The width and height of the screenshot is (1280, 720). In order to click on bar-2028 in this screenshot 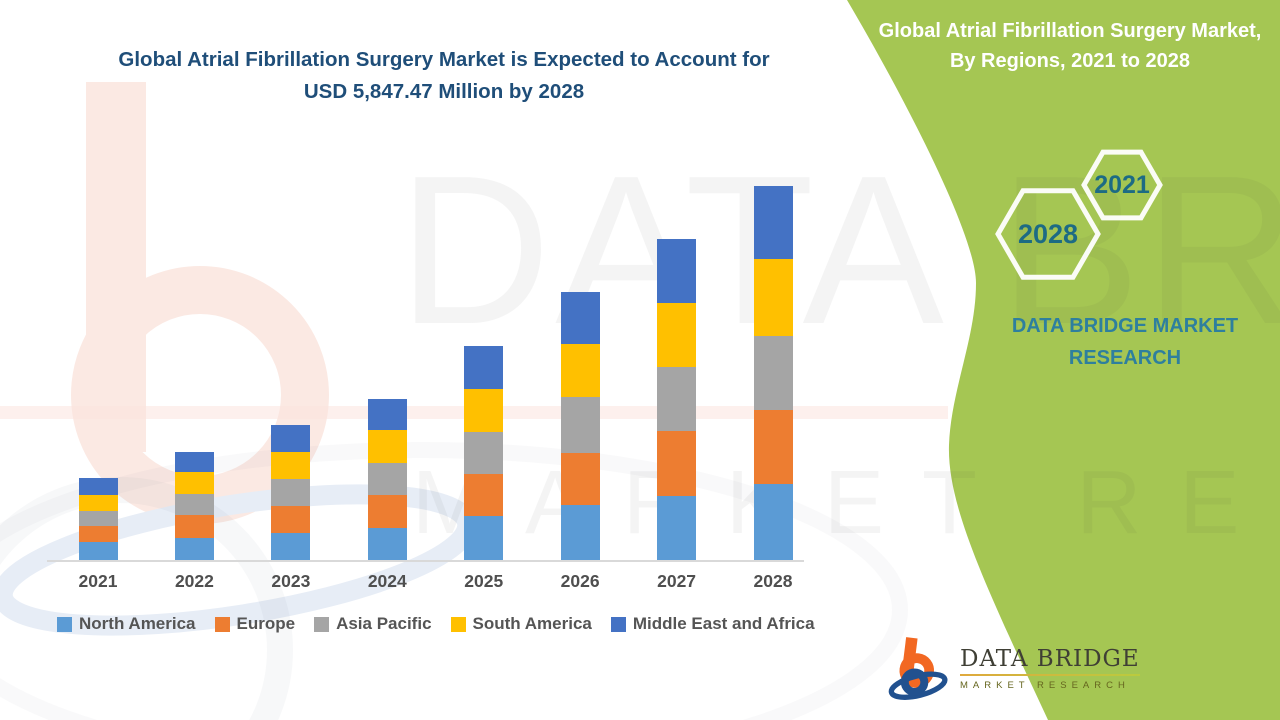, I will do `click(773, 373)`.